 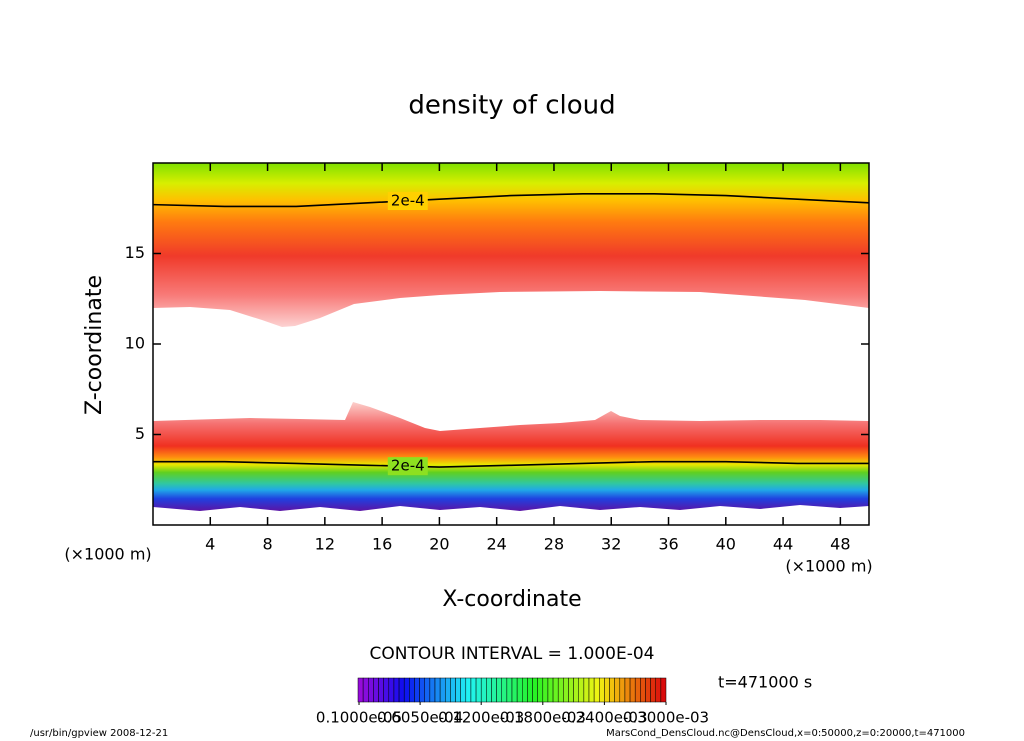 What do you see at coordinates (99, 733) in the screenshot?
I see `footer-left: /usr/bin/gpview 2008-12-21` at bounding box center [99, 733].